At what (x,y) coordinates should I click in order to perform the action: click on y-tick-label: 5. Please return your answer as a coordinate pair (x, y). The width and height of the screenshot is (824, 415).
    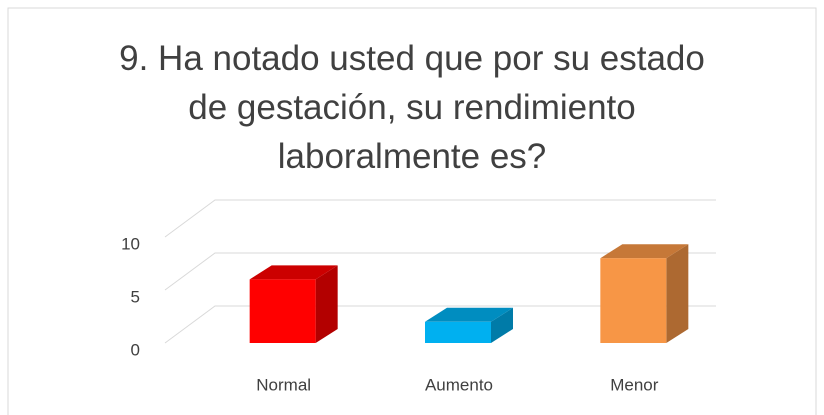
    Looking at the image, I should click on (135, 296).